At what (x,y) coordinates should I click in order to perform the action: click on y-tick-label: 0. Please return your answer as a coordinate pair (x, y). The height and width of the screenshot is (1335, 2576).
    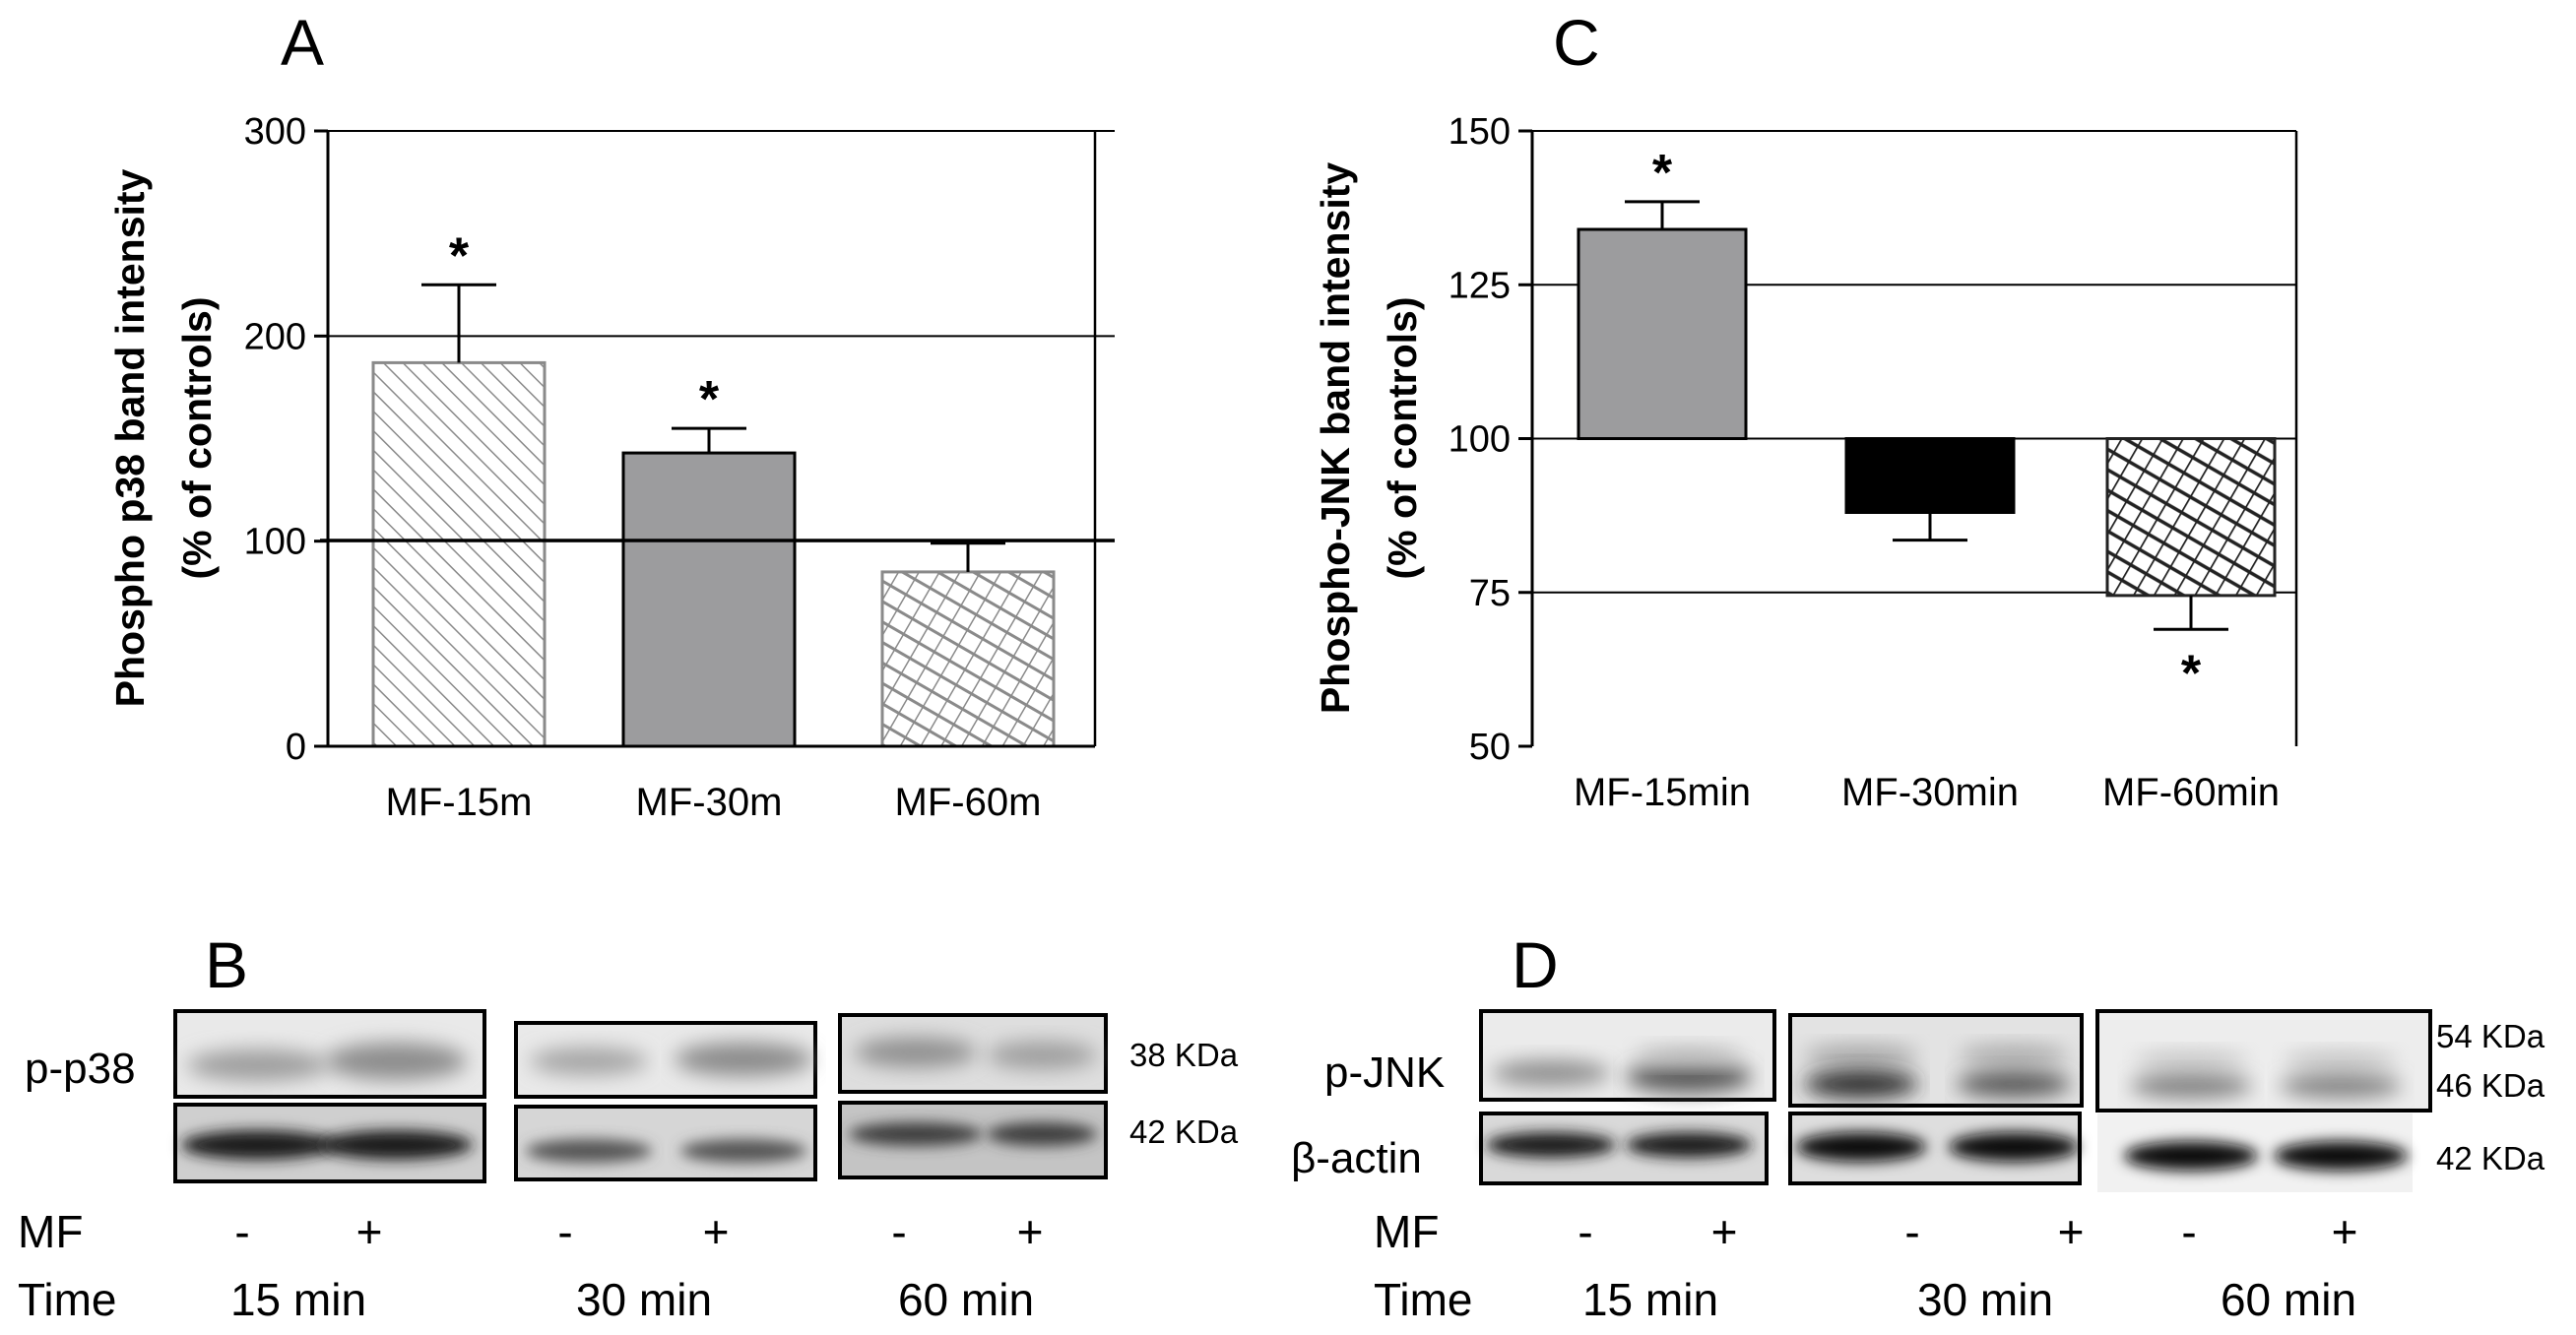
    Looking at the image, I should click on (296, 748).